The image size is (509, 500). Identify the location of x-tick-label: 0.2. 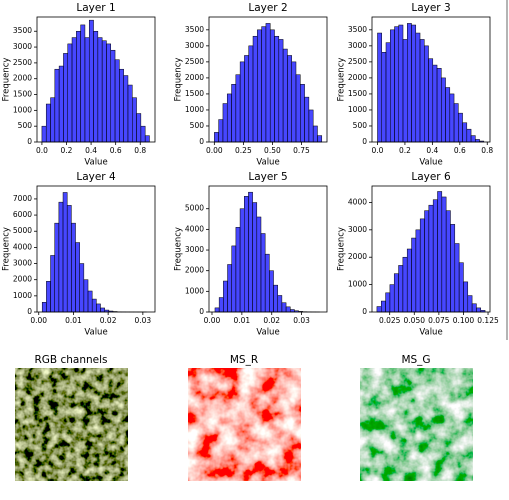
(67, 150).